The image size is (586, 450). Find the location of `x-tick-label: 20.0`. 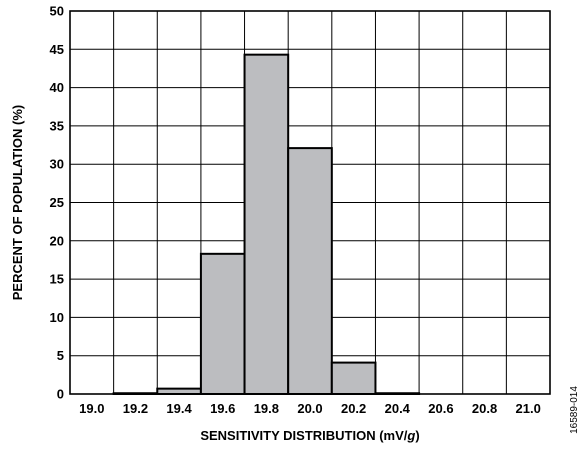

x-tick-label: 20.0 is located at coordinates (309, 408).